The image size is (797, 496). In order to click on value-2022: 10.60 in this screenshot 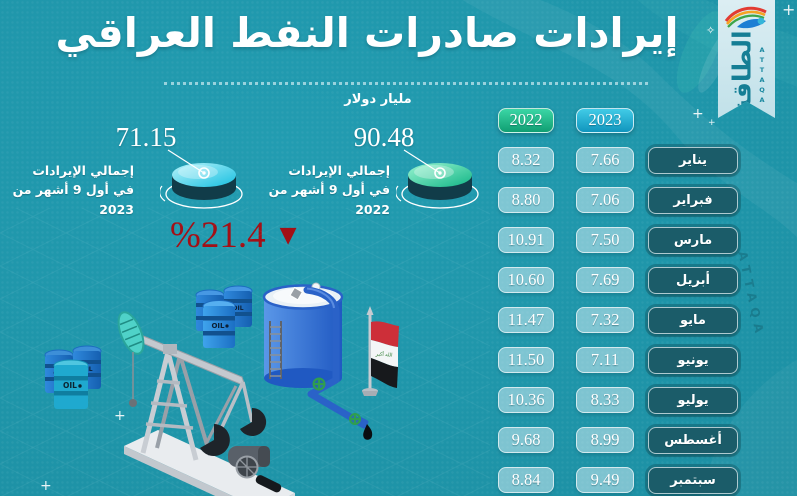, I will do `click(526, 280)`.